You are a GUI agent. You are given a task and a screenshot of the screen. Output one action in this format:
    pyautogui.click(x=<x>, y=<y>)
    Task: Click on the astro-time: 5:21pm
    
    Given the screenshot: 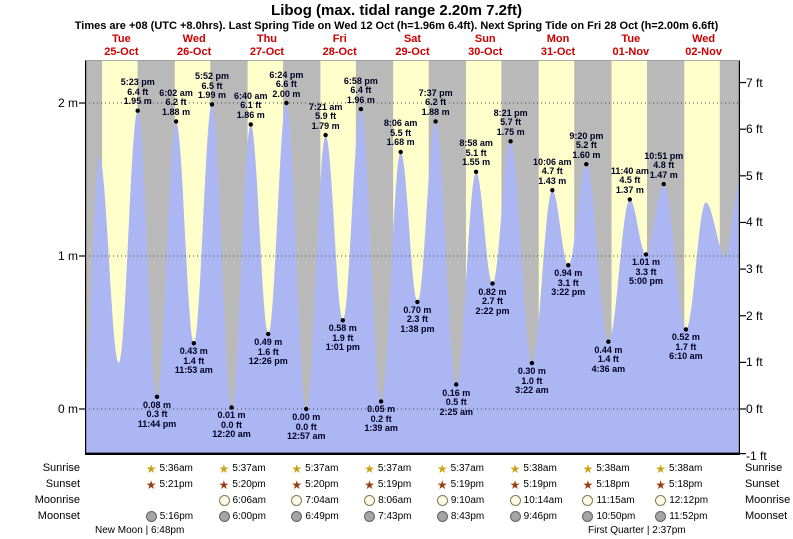 What is the action you would take?
    pyautogui.click(x=176, y=484)
    